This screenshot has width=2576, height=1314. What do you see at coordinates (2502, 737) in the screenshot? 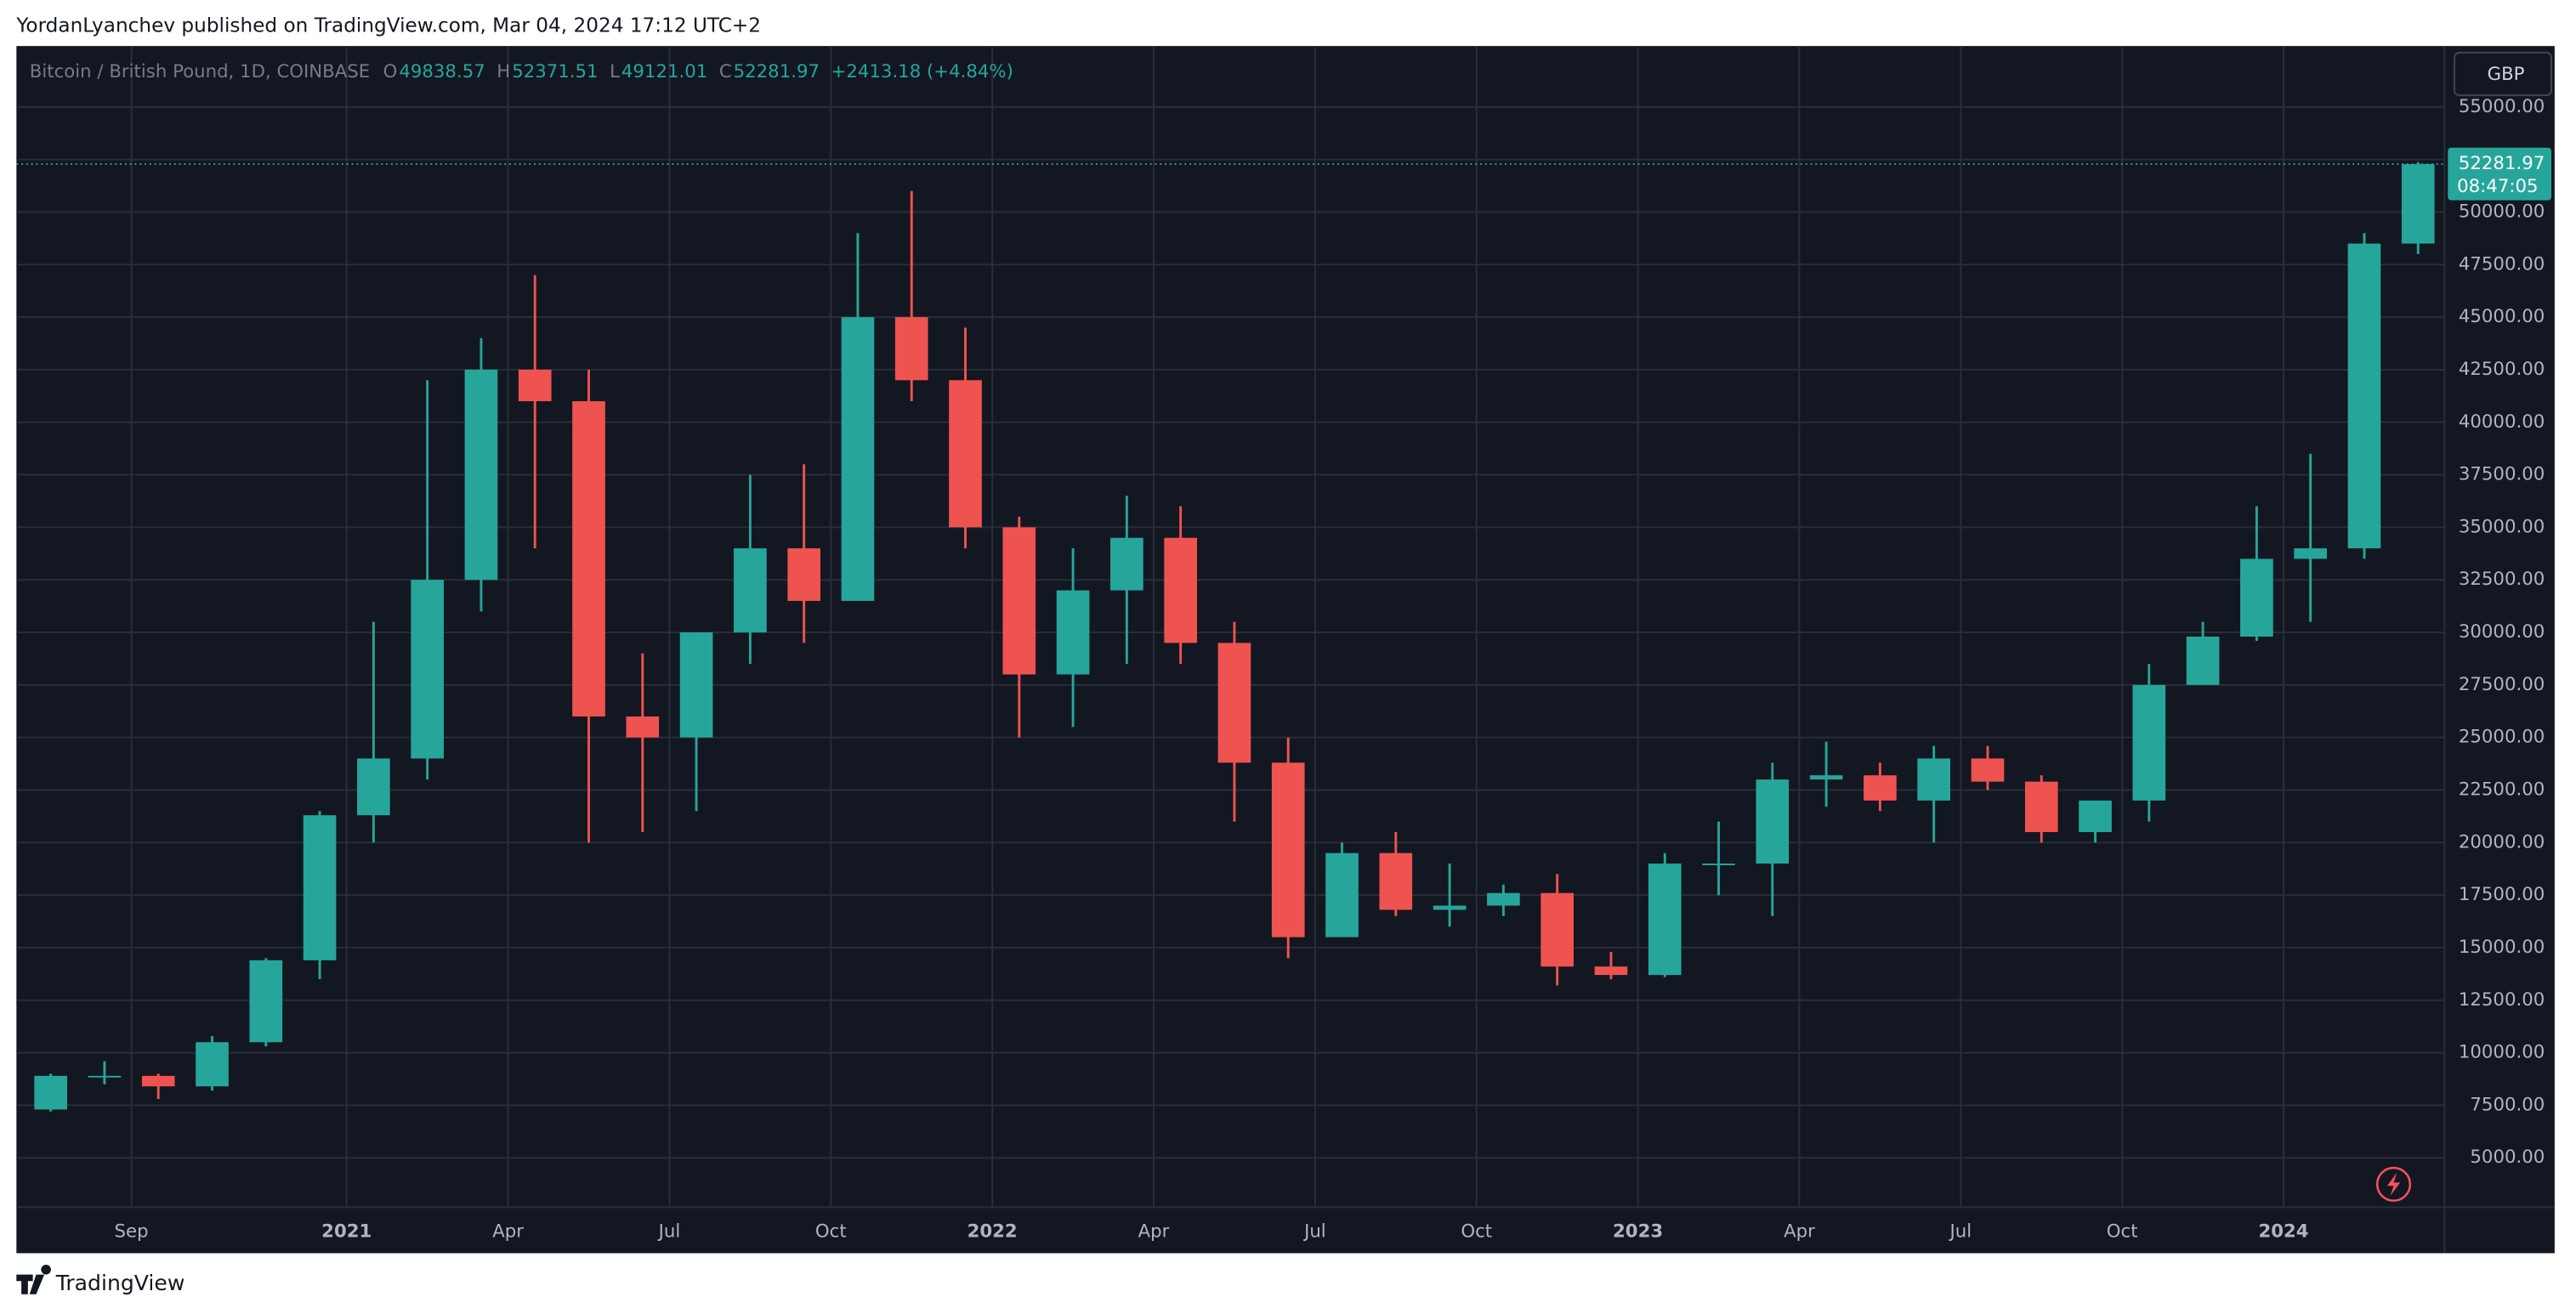
I see `y-tick-label: 25000.00` at bounding box center [2502, 737].